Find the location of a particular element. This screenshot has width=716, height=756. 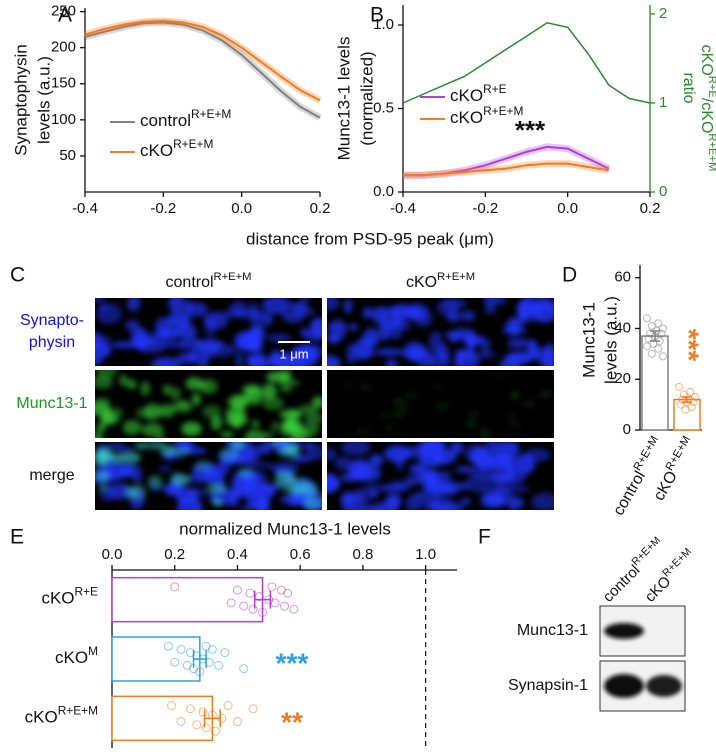

y2-axis-label: cKOR+E/cKOR+E+M is located at coordinates (707, 108).